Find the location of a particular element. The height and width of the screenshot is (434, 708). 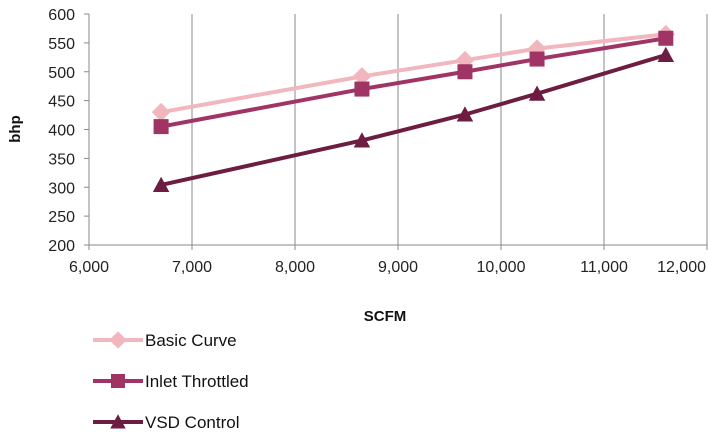

y-tick-label: 250 is located at coordinates (61, 217).